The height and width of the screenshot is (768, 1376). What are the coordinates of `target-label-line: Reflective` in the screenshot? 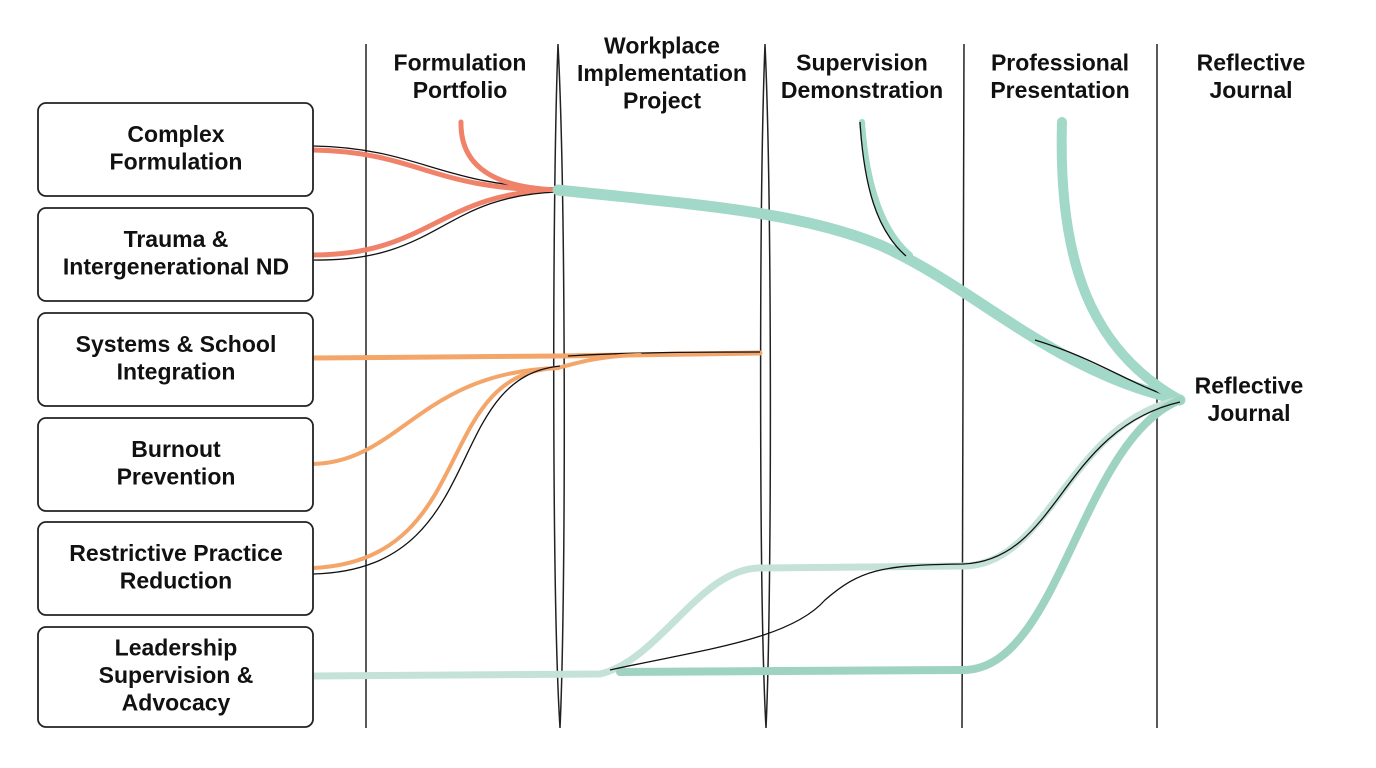 It's located at (1249, 385).